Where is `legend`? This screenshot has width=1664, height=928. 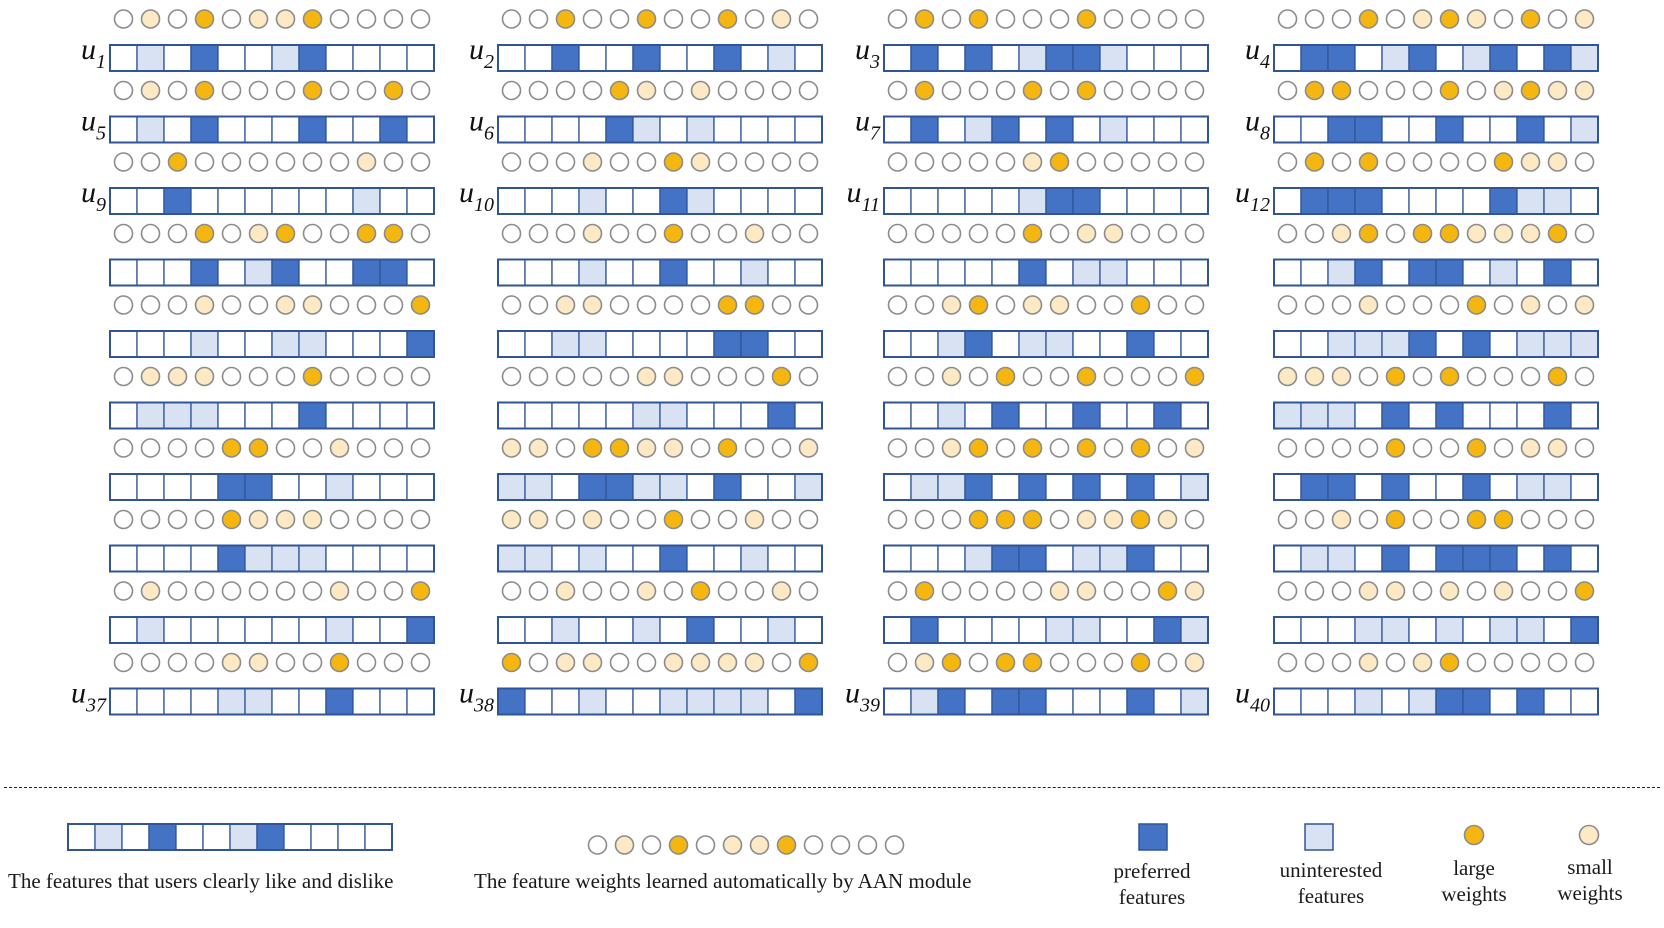 legend is located at coordinates (833, 839).